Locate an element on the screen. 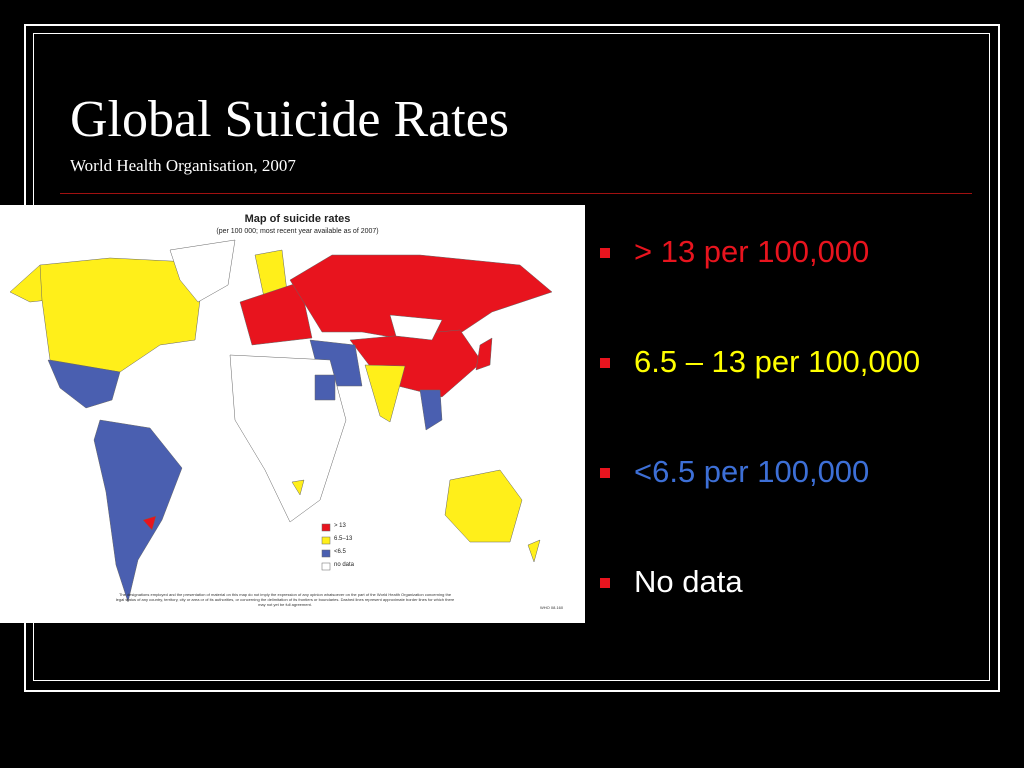 The image size is (1024, 768). legend-label: > 13 is located at coordinates (340, 526).